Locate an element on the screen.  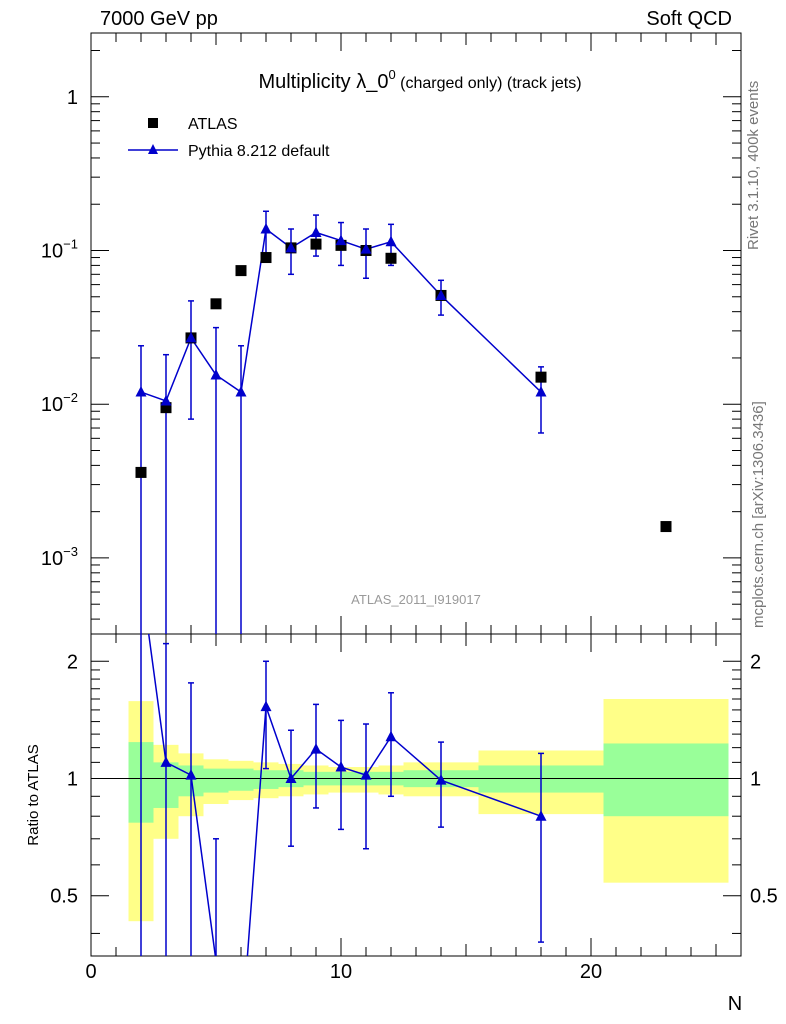
main-y-tick-base-1: 10 is located at coordinates (52, 252).